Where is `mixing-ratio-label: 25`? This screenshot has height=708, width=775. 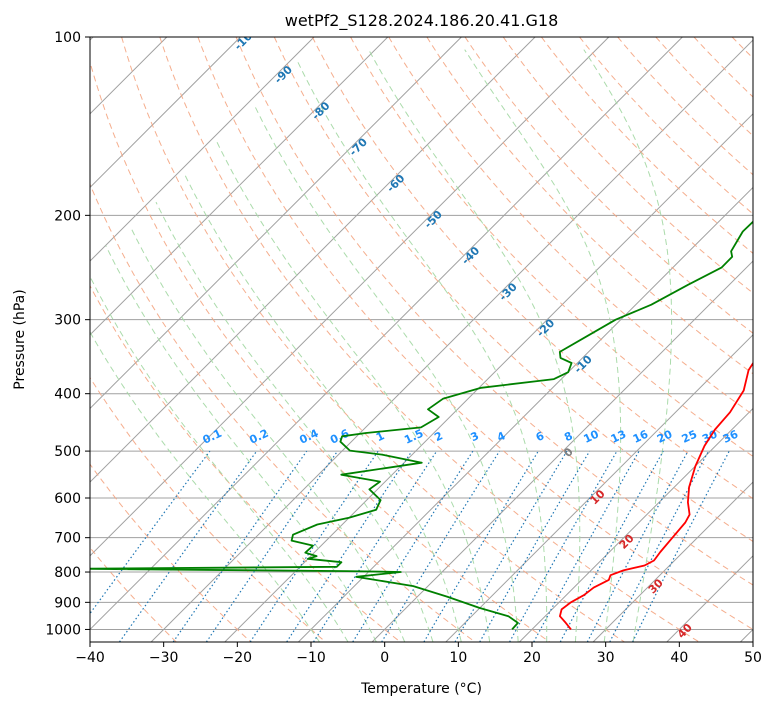 mixing-ratio-label: 25 is located at coordinates (689, 437).